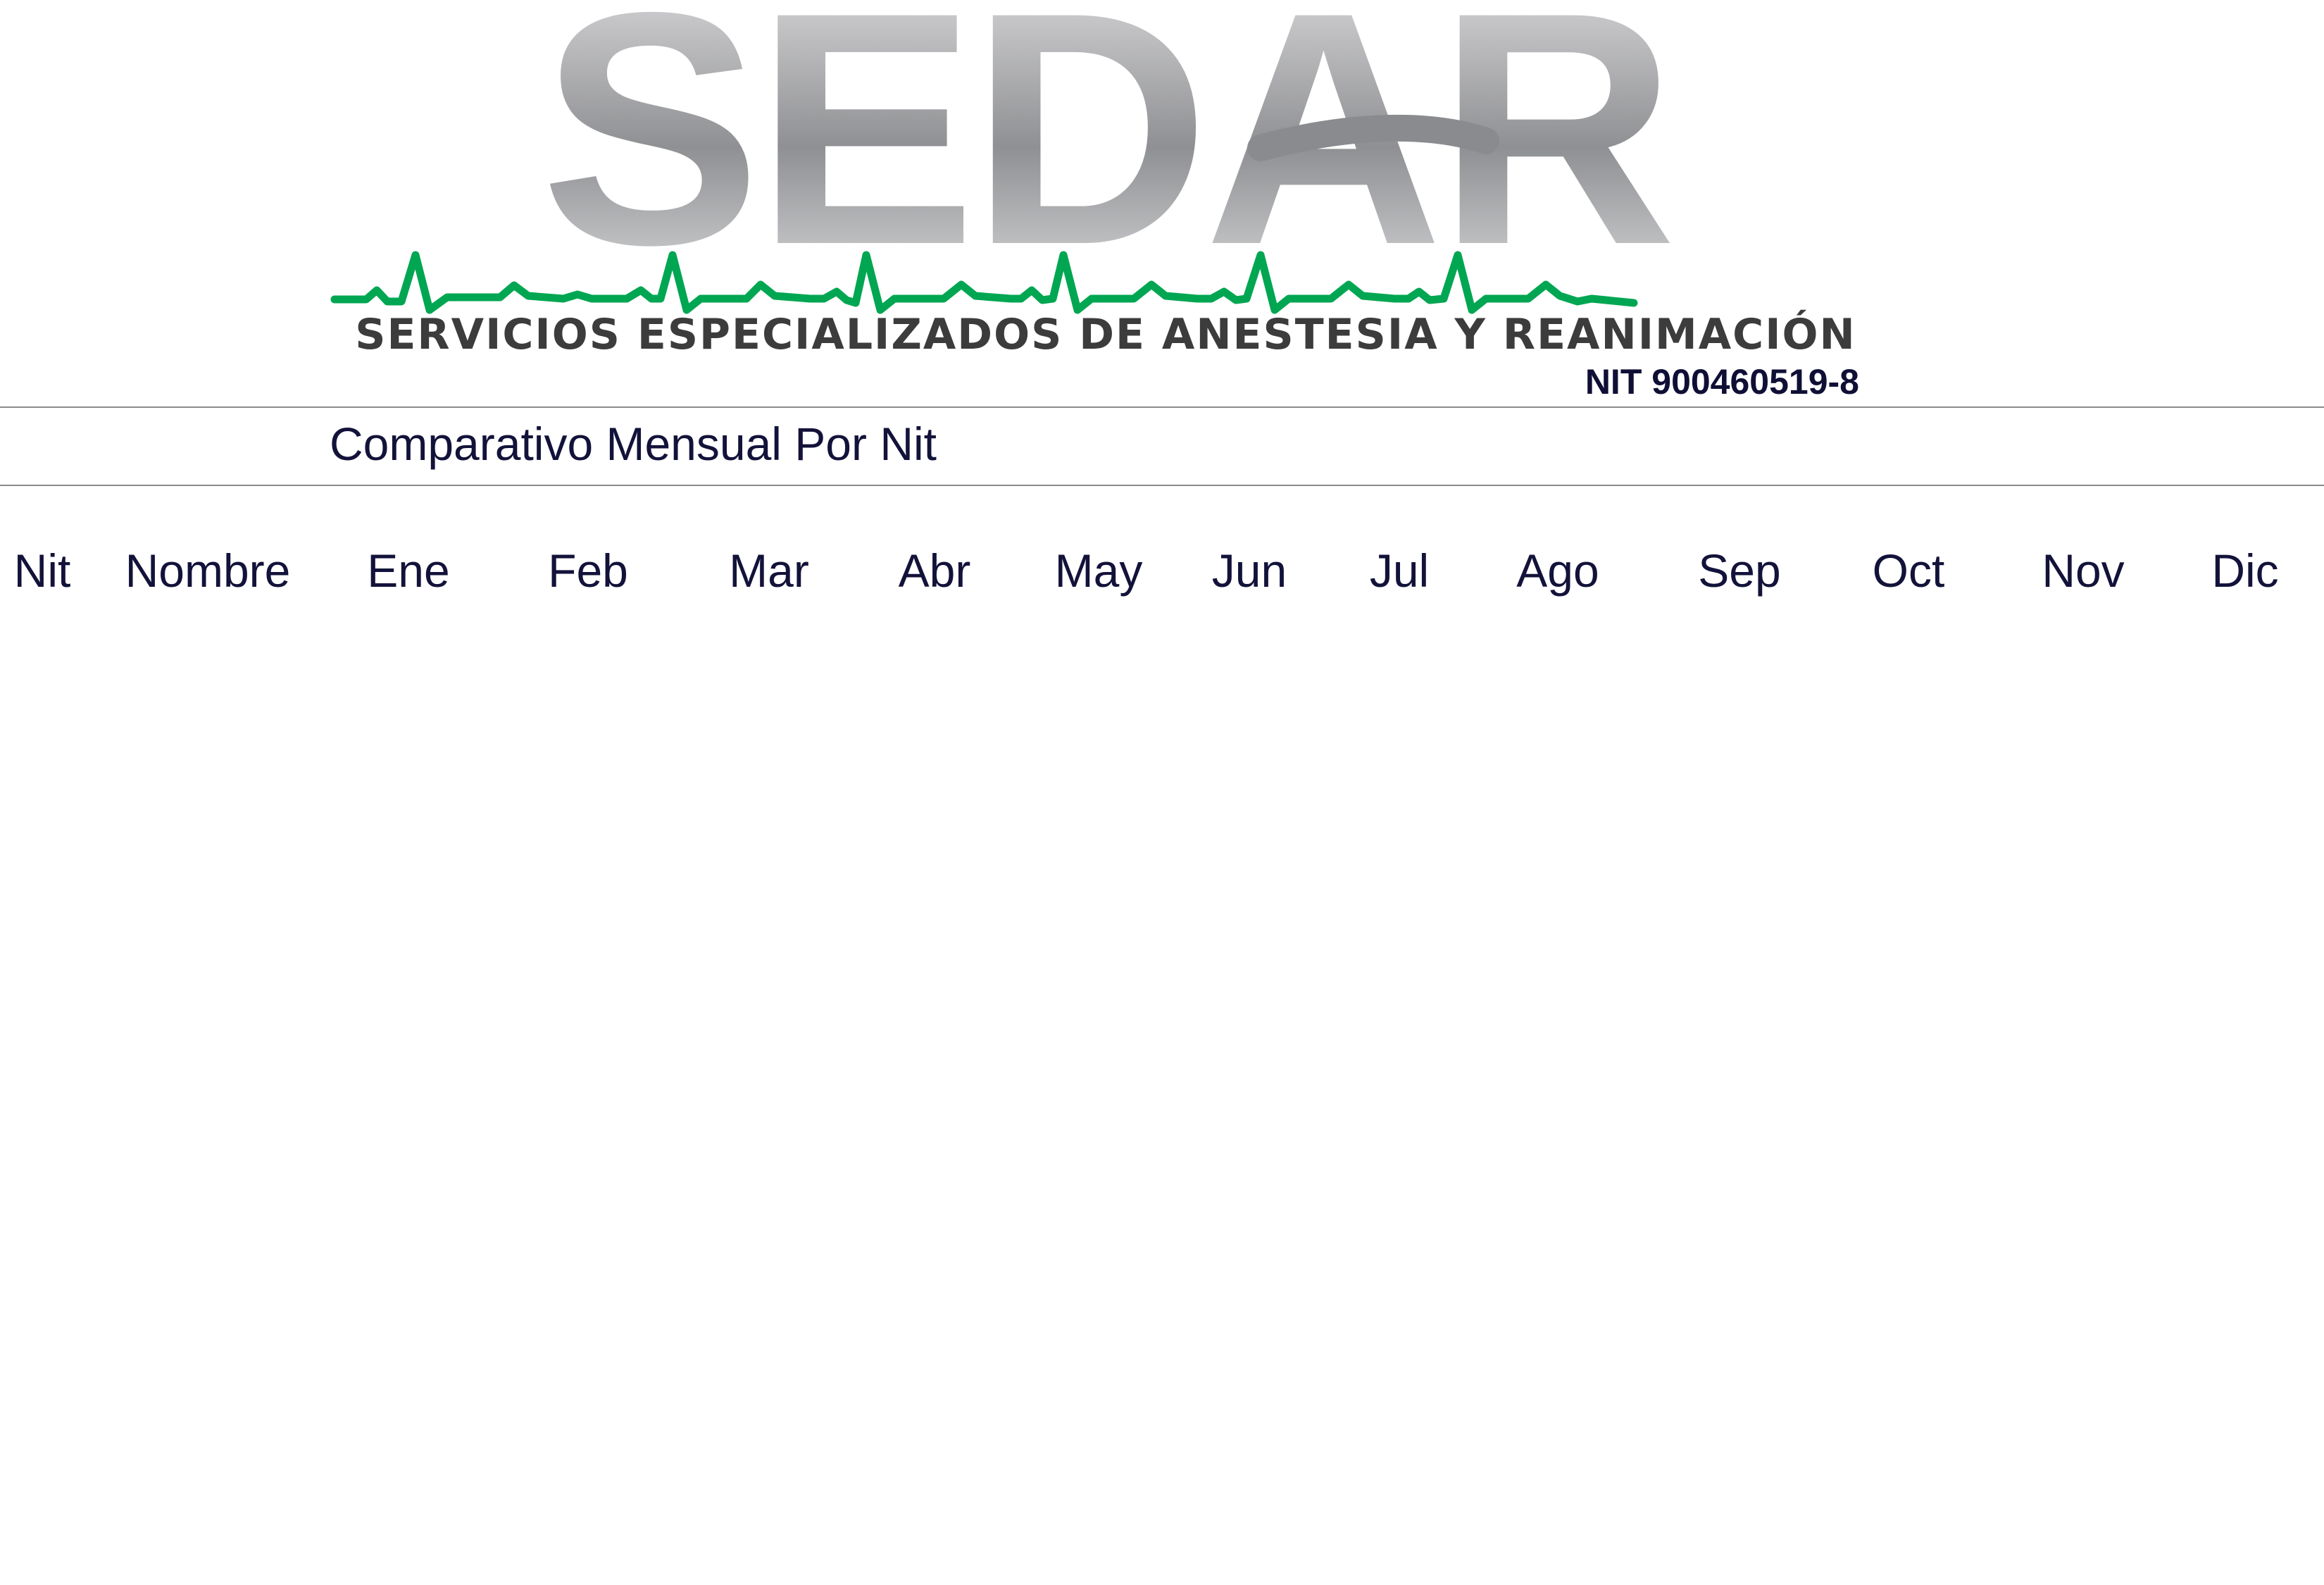  What do you see at coordinates (1162, 407) in the screenshot?
I see `header-divider-top` at bounding box center [1162, 407].